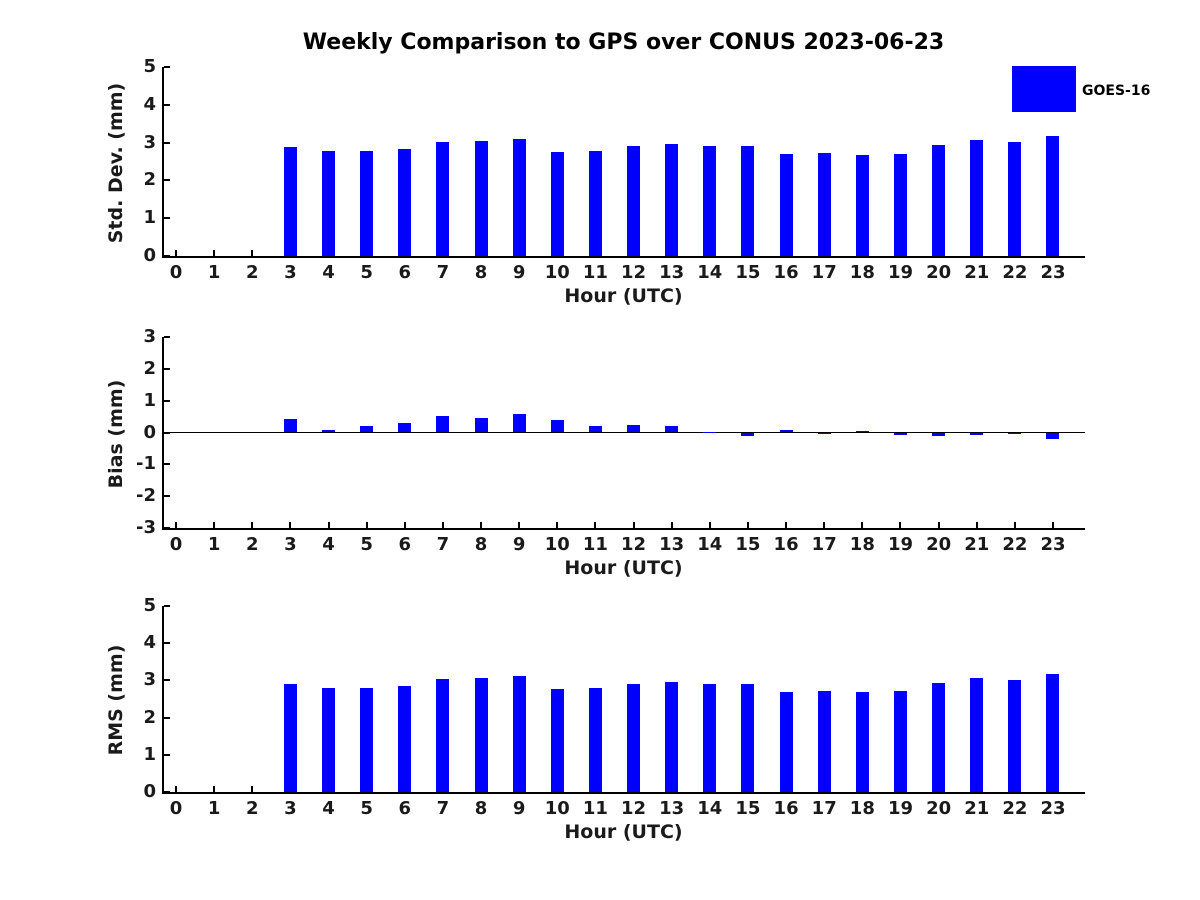 This screenshot has width=1200, height=900. What do you see at coordinates (328, 272) in the screenshot?
I see `x-tick-label: 4` at bounding box center [328, 272].